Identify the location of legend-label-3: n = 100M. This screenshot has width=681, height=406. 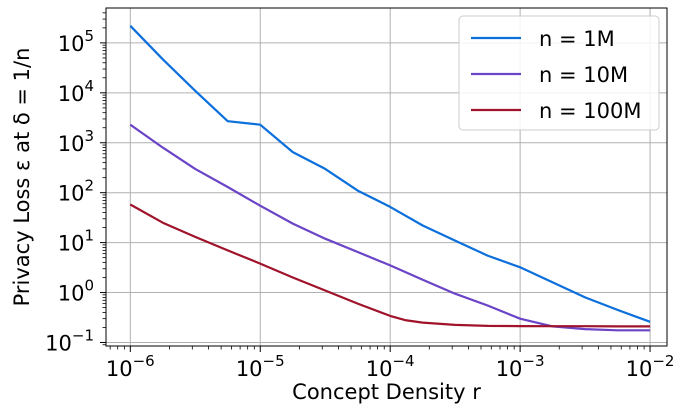
(590, 111).